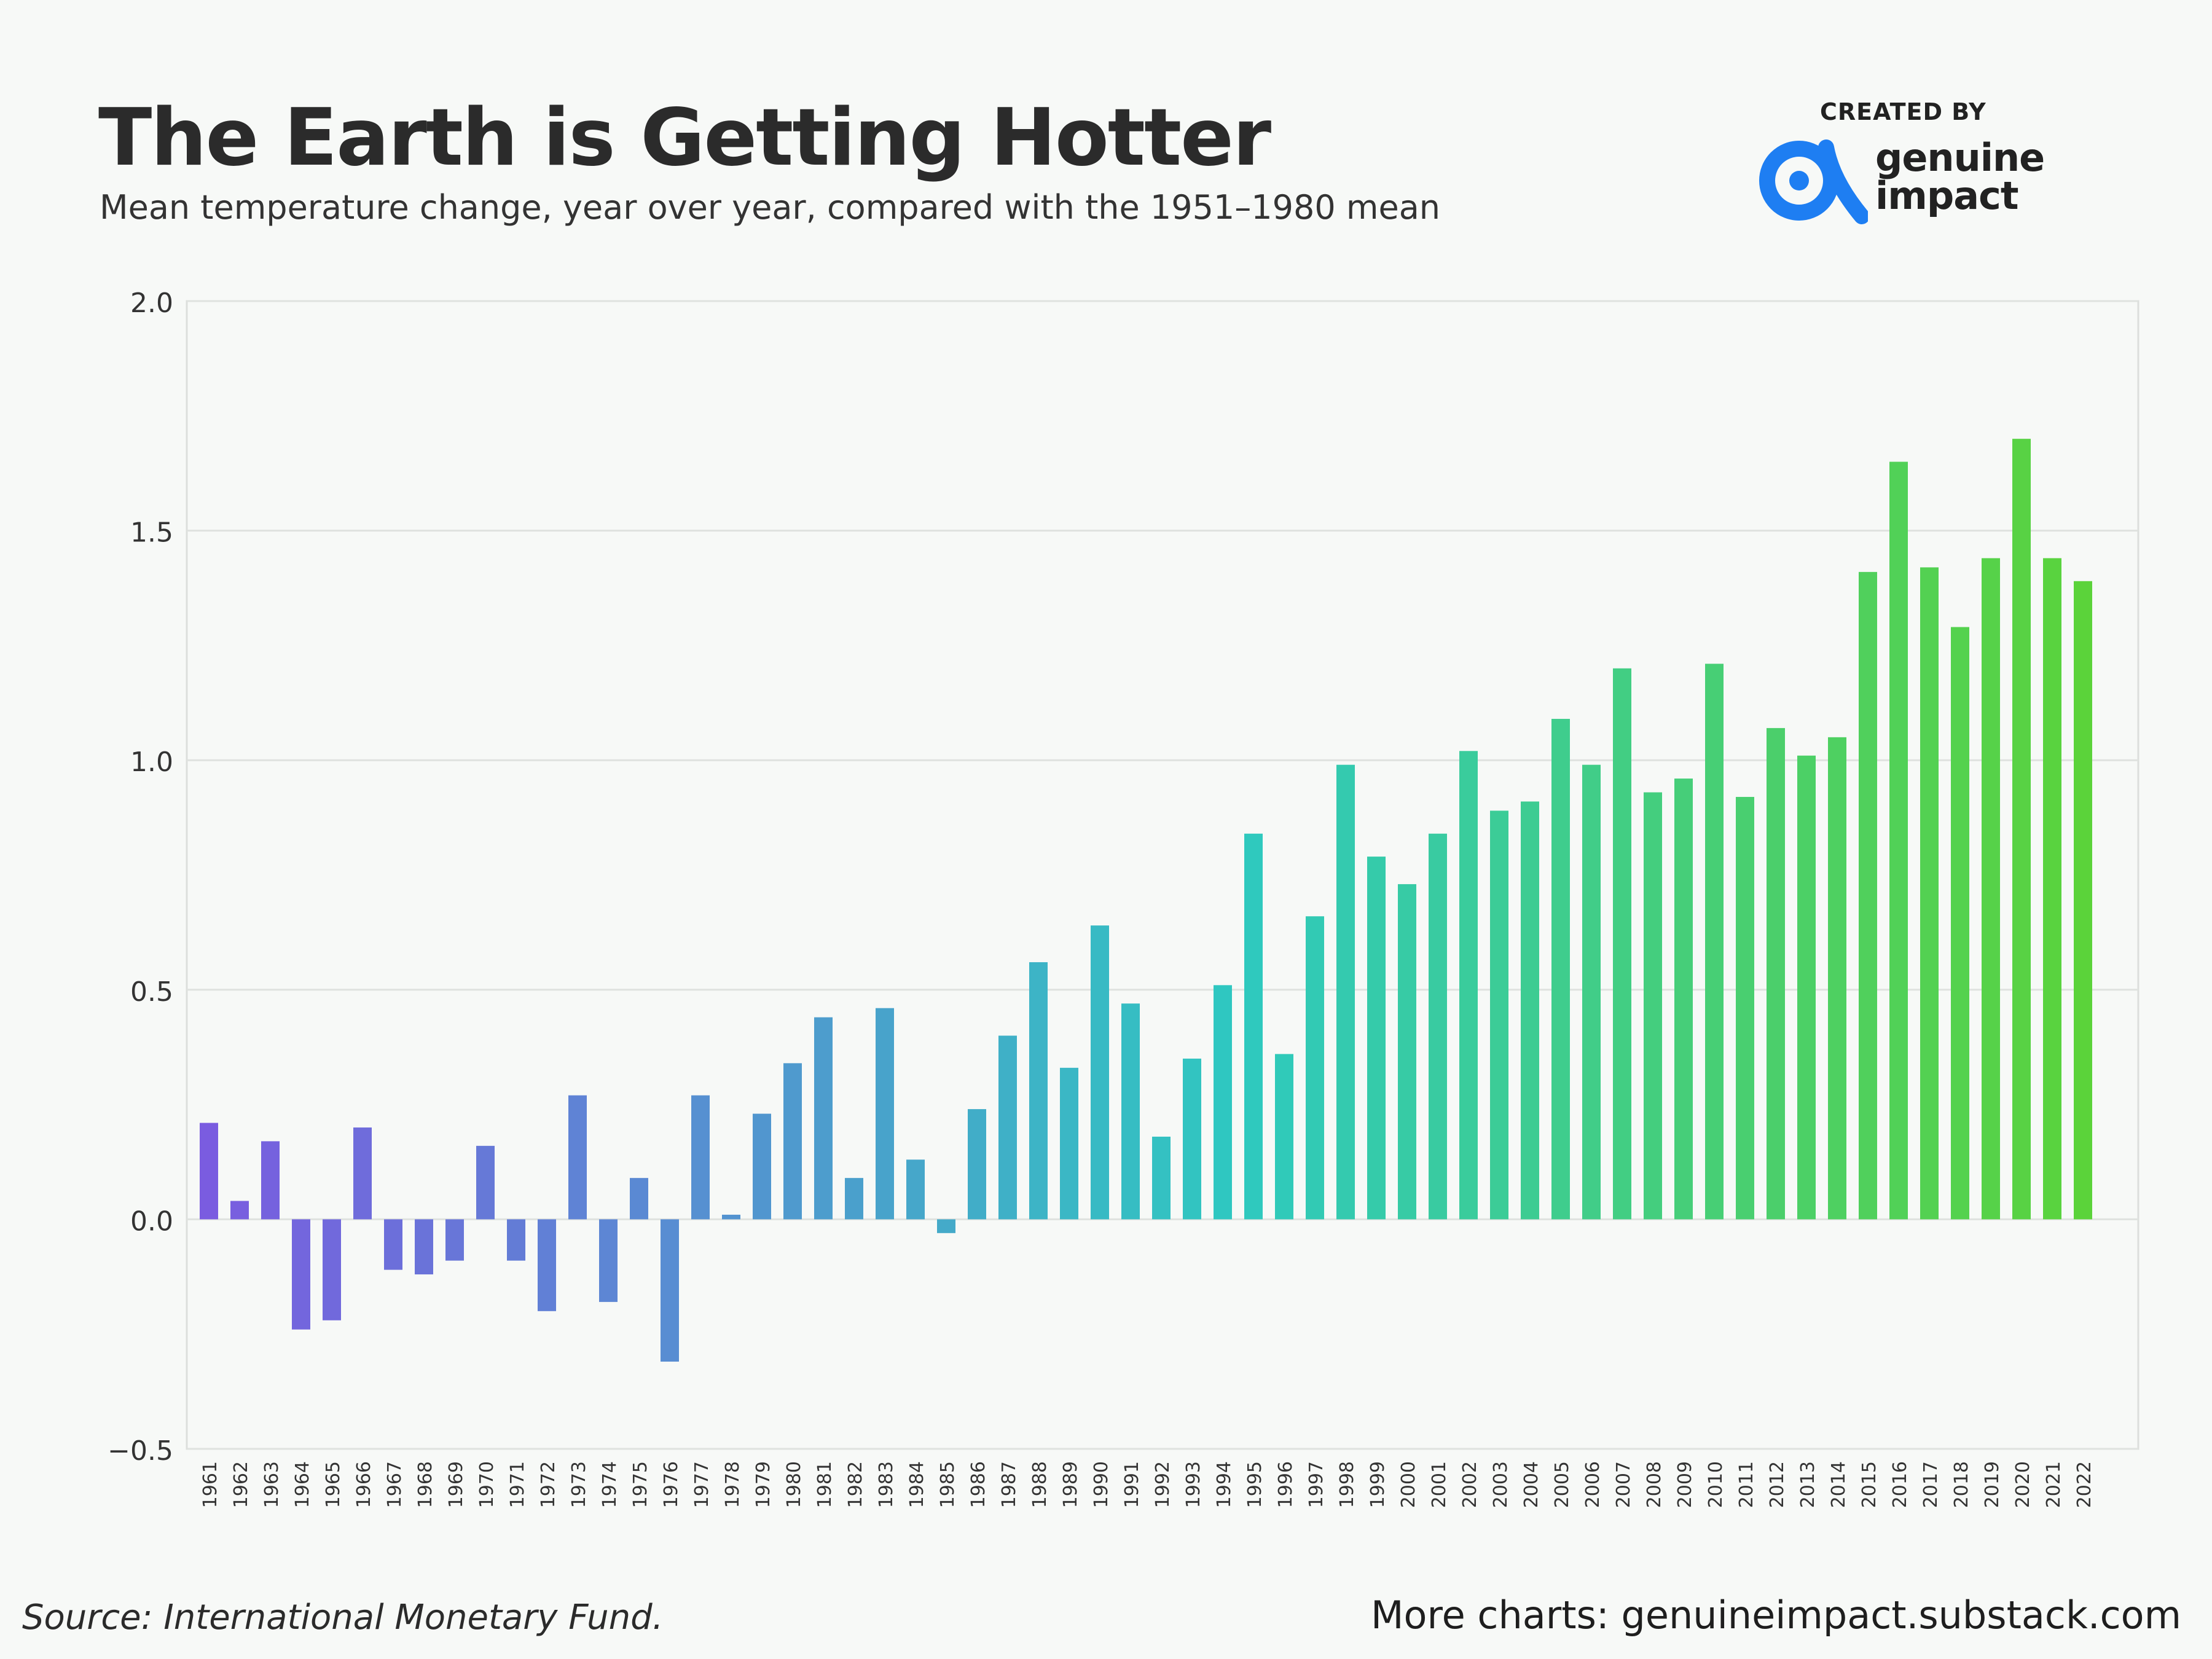 The width and height of the screenshot is (2212, 1659). Describe the element at coordinates (1376, 1038) in the screenshot. I see `bar-1999` at that location.